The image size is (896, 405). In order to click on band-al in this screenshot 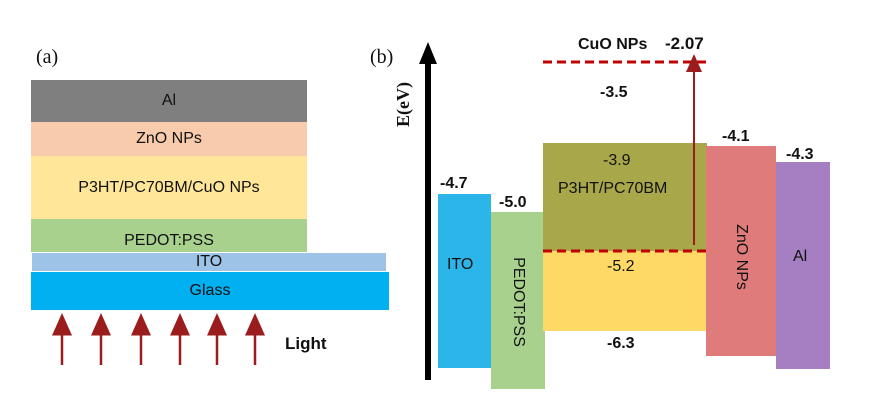, I will do `click(803, 265)`.